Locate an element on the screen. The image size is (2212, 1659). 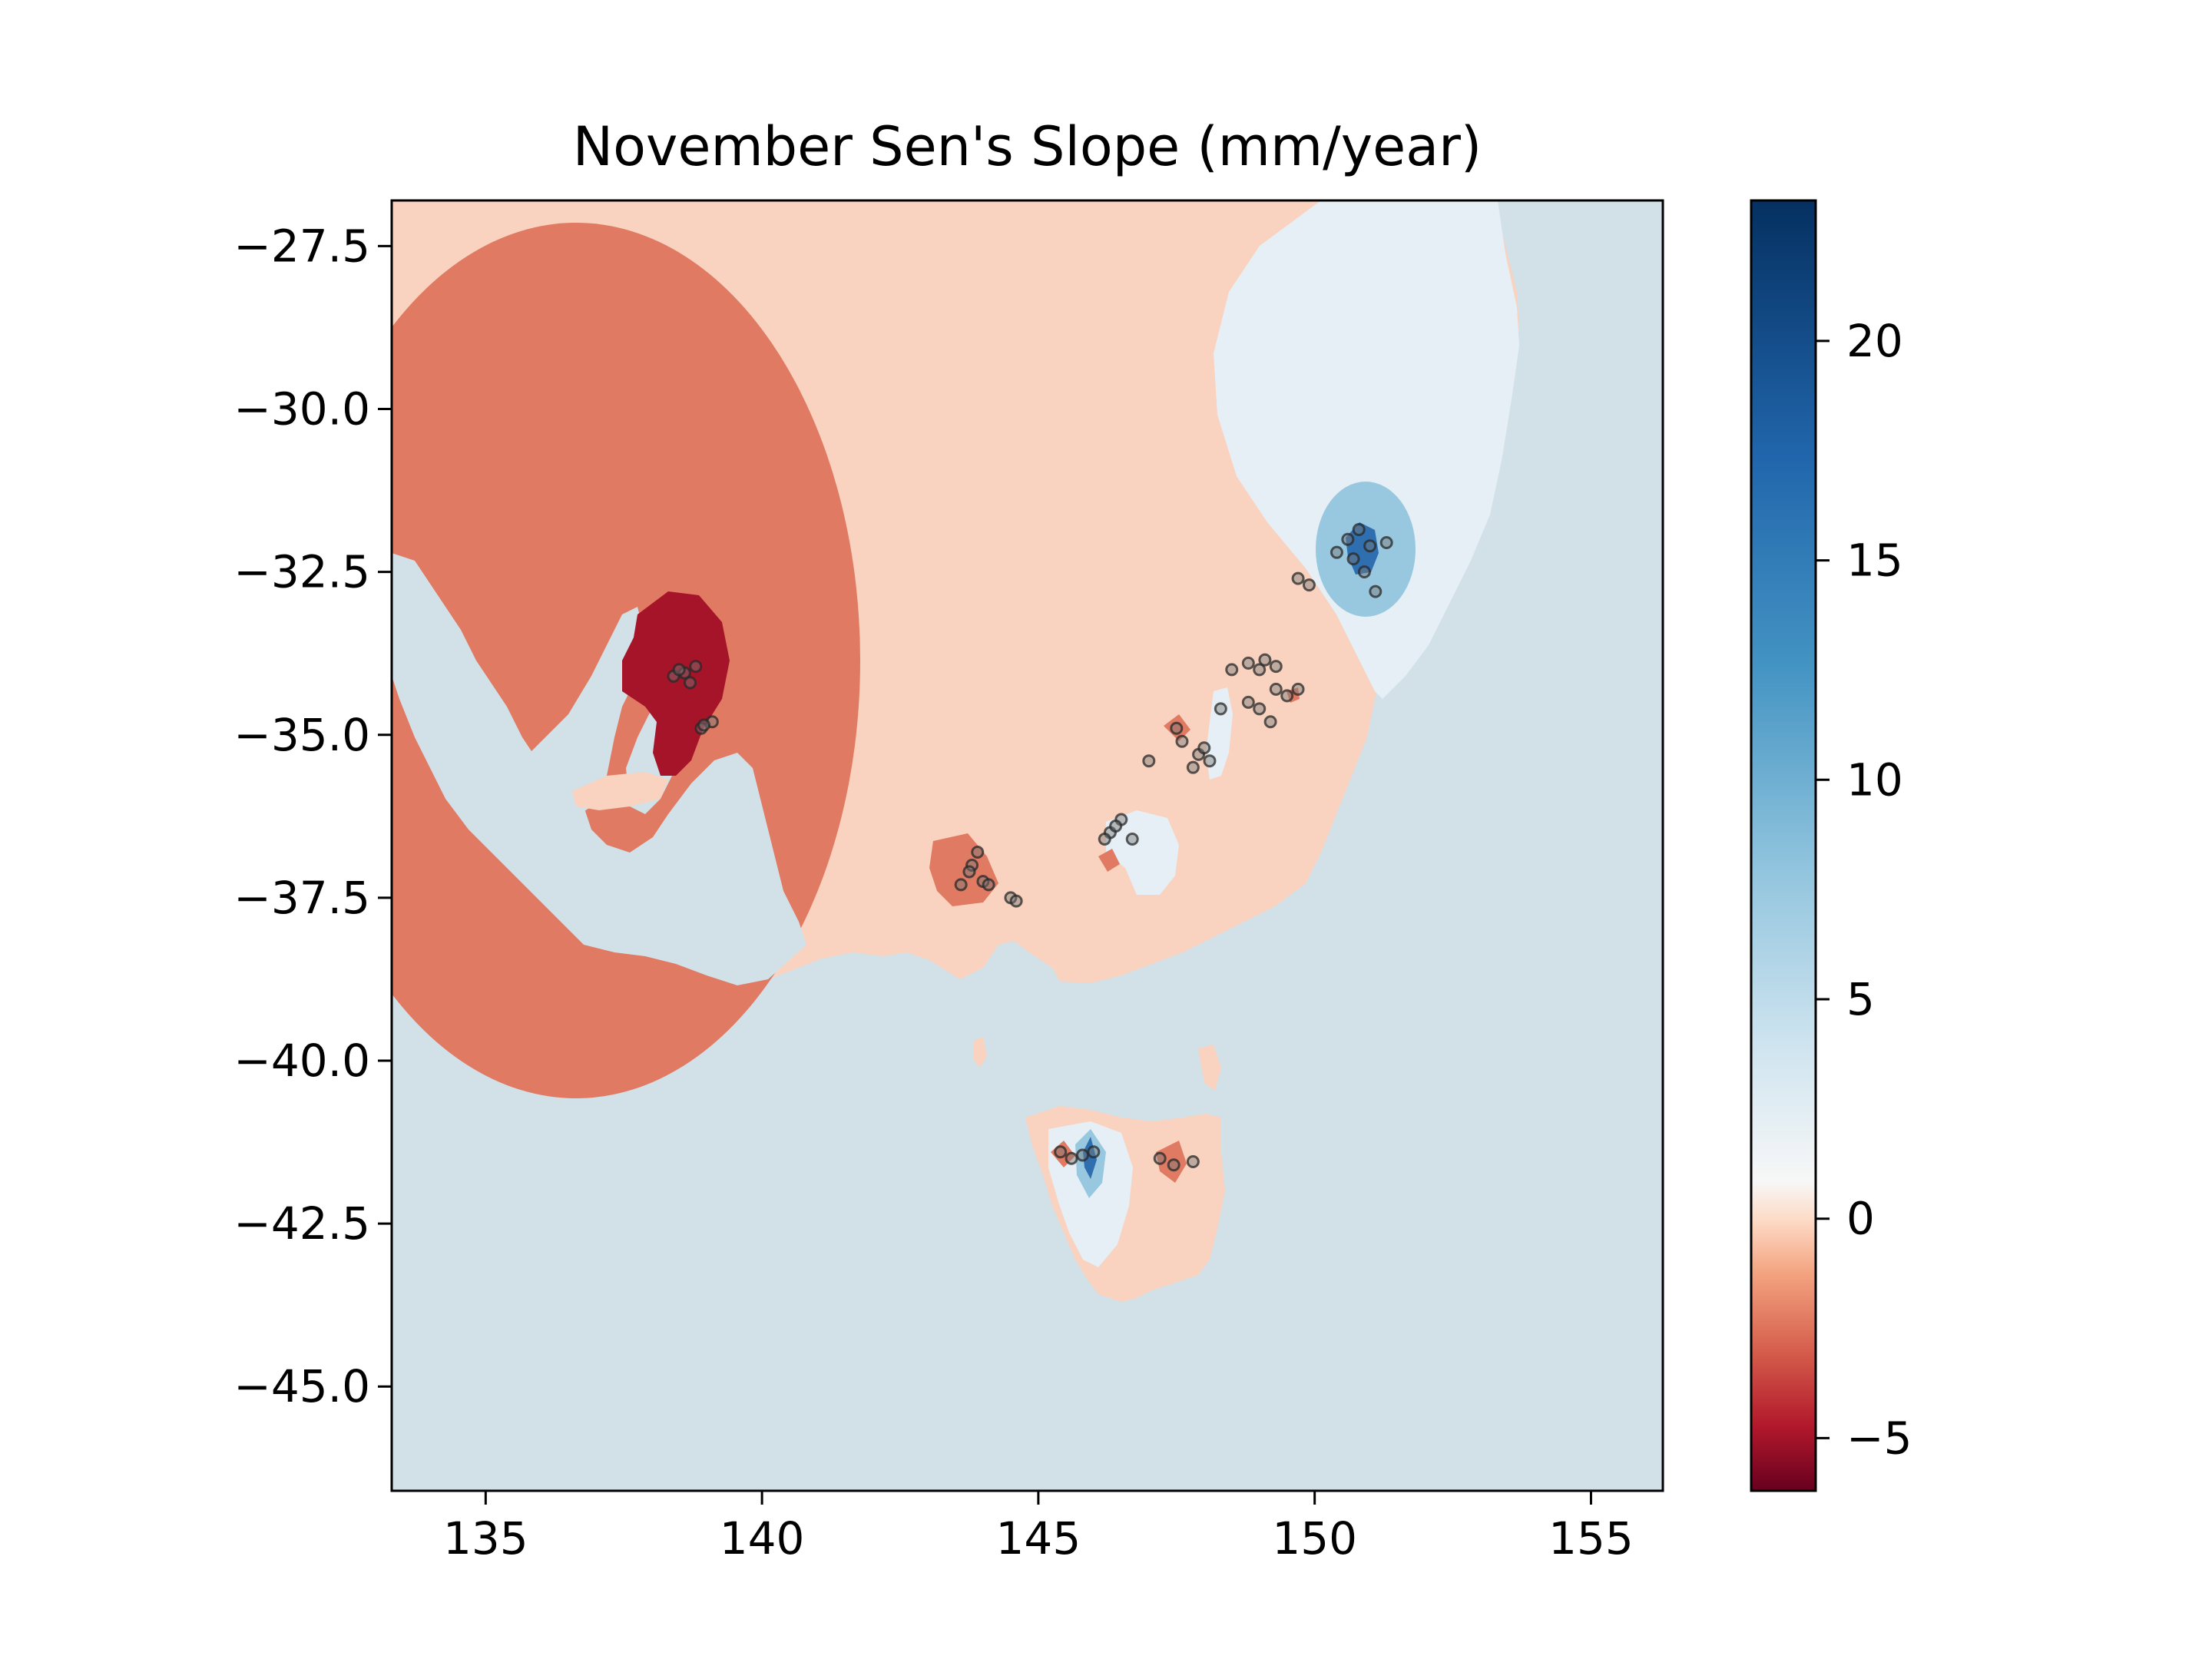
x-tick-label: 135 is located at coordinates (486, 1539).